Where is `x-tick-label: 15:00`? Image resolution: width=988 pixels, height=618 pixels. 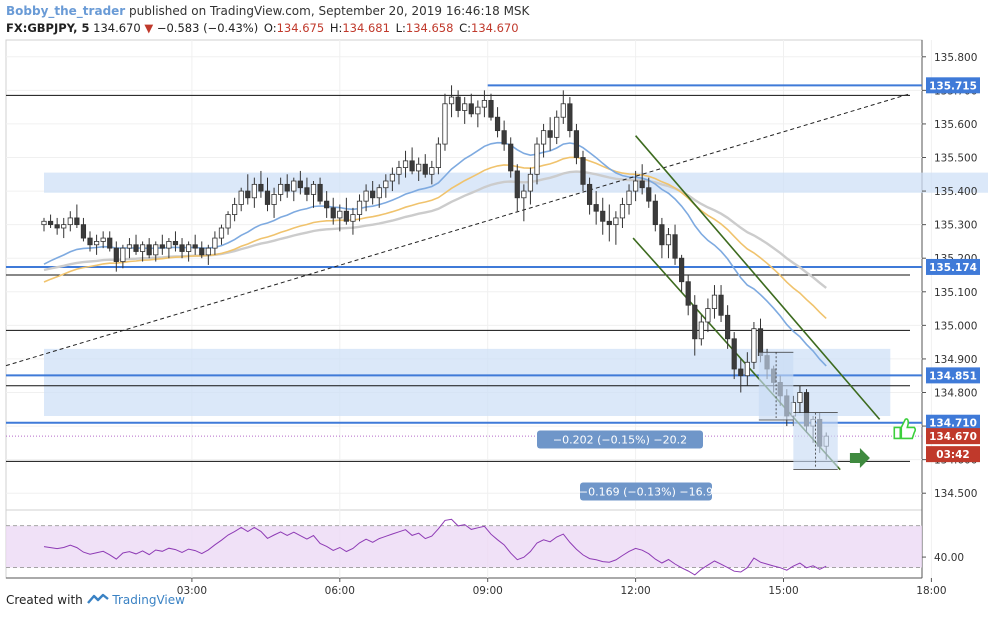
x-tick-label: 15:00 is located at coordinates (783, 591).